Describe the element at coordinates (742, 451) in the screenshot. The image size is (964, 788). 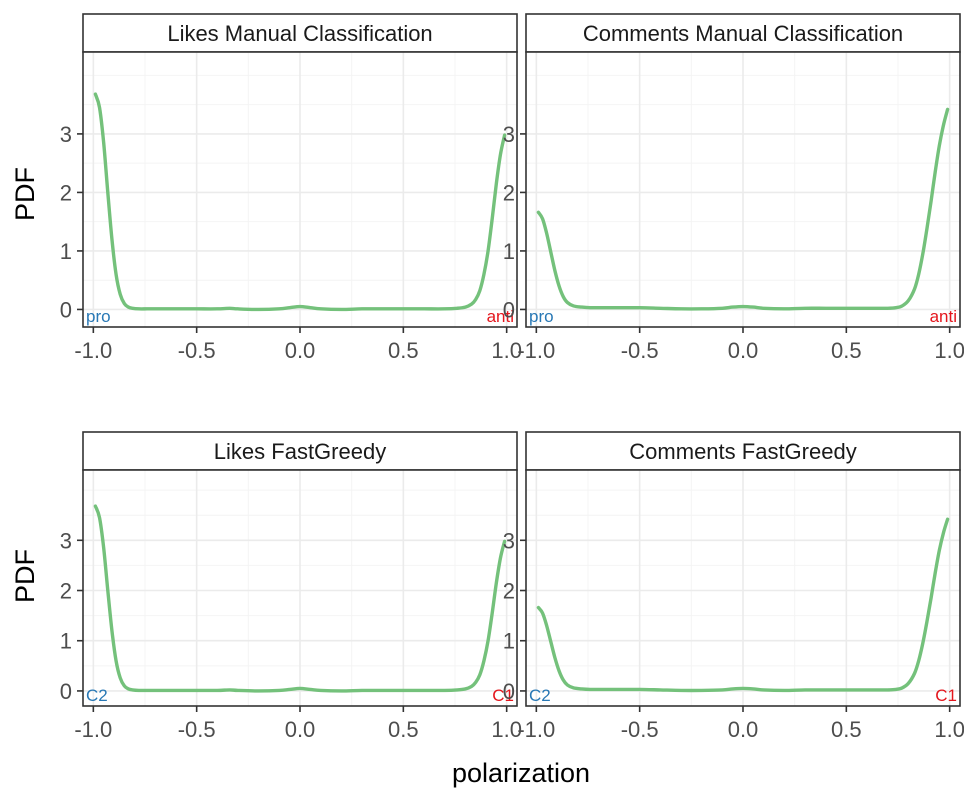
I see `panel-title: Comments FastGreedy` at that location.